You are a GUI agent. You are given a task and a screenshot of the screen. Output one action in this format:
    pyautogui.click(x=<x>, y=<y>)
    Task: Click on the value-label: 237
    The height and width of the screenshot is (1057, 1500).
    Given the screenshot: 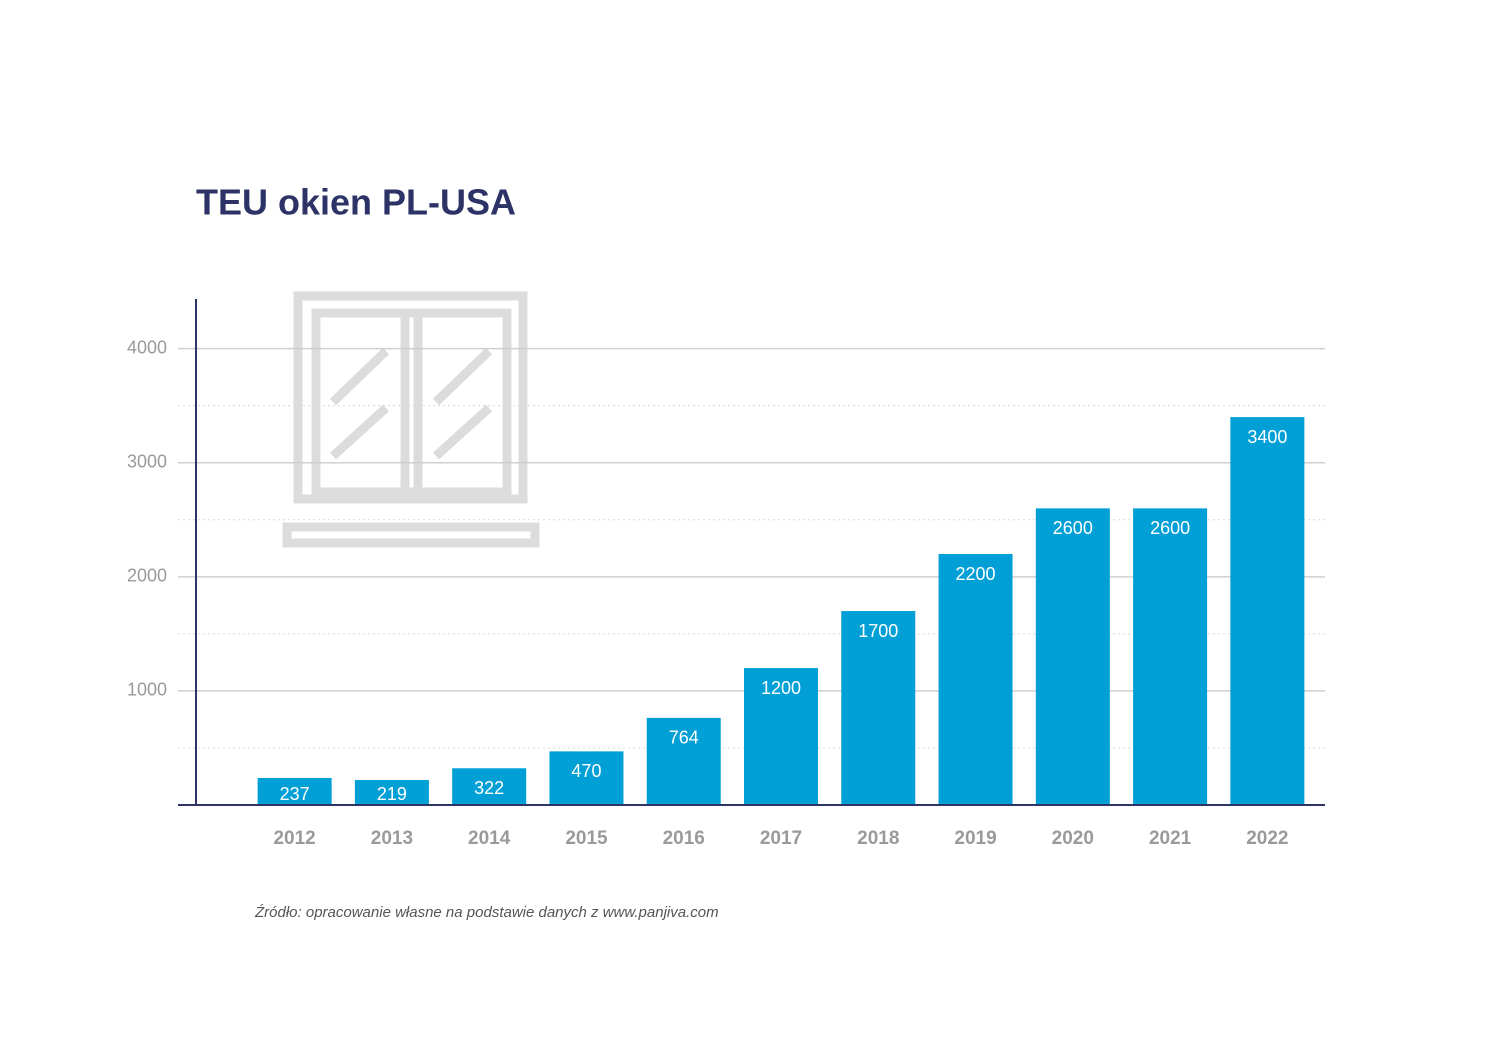 What is the action you would take?
    pyautogui.click(x=295, y=794)
    